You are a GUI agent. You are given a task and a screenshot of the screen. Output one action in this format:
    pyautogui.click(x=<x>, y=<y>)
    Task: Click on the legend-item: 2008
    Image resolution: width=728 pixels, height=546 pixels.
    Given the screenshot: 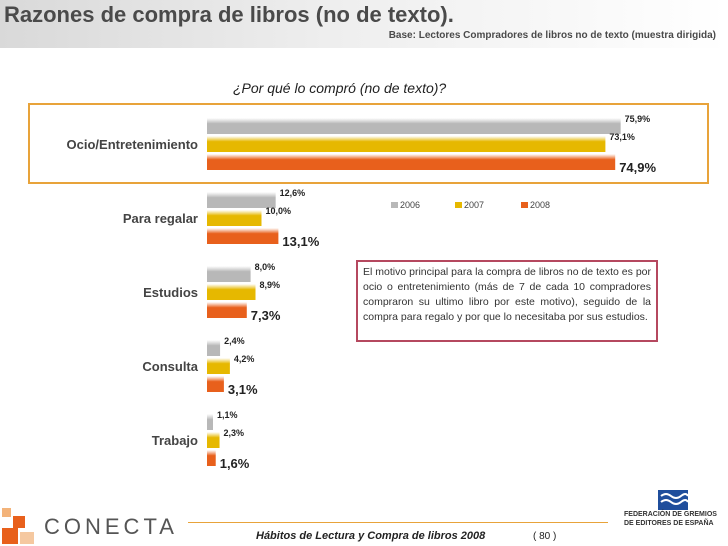 What is the action you would take?
    pyautogui.click(x=535, y=205)
    